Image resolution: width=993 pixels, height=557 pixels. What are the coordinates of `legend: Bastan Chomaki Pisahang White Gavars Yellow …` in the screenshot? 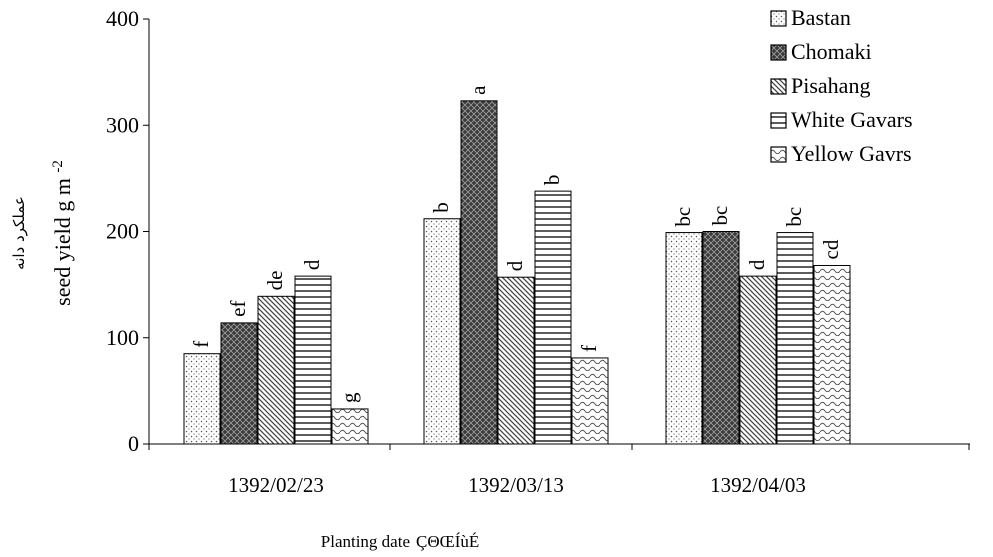 It's located at (841, 85).